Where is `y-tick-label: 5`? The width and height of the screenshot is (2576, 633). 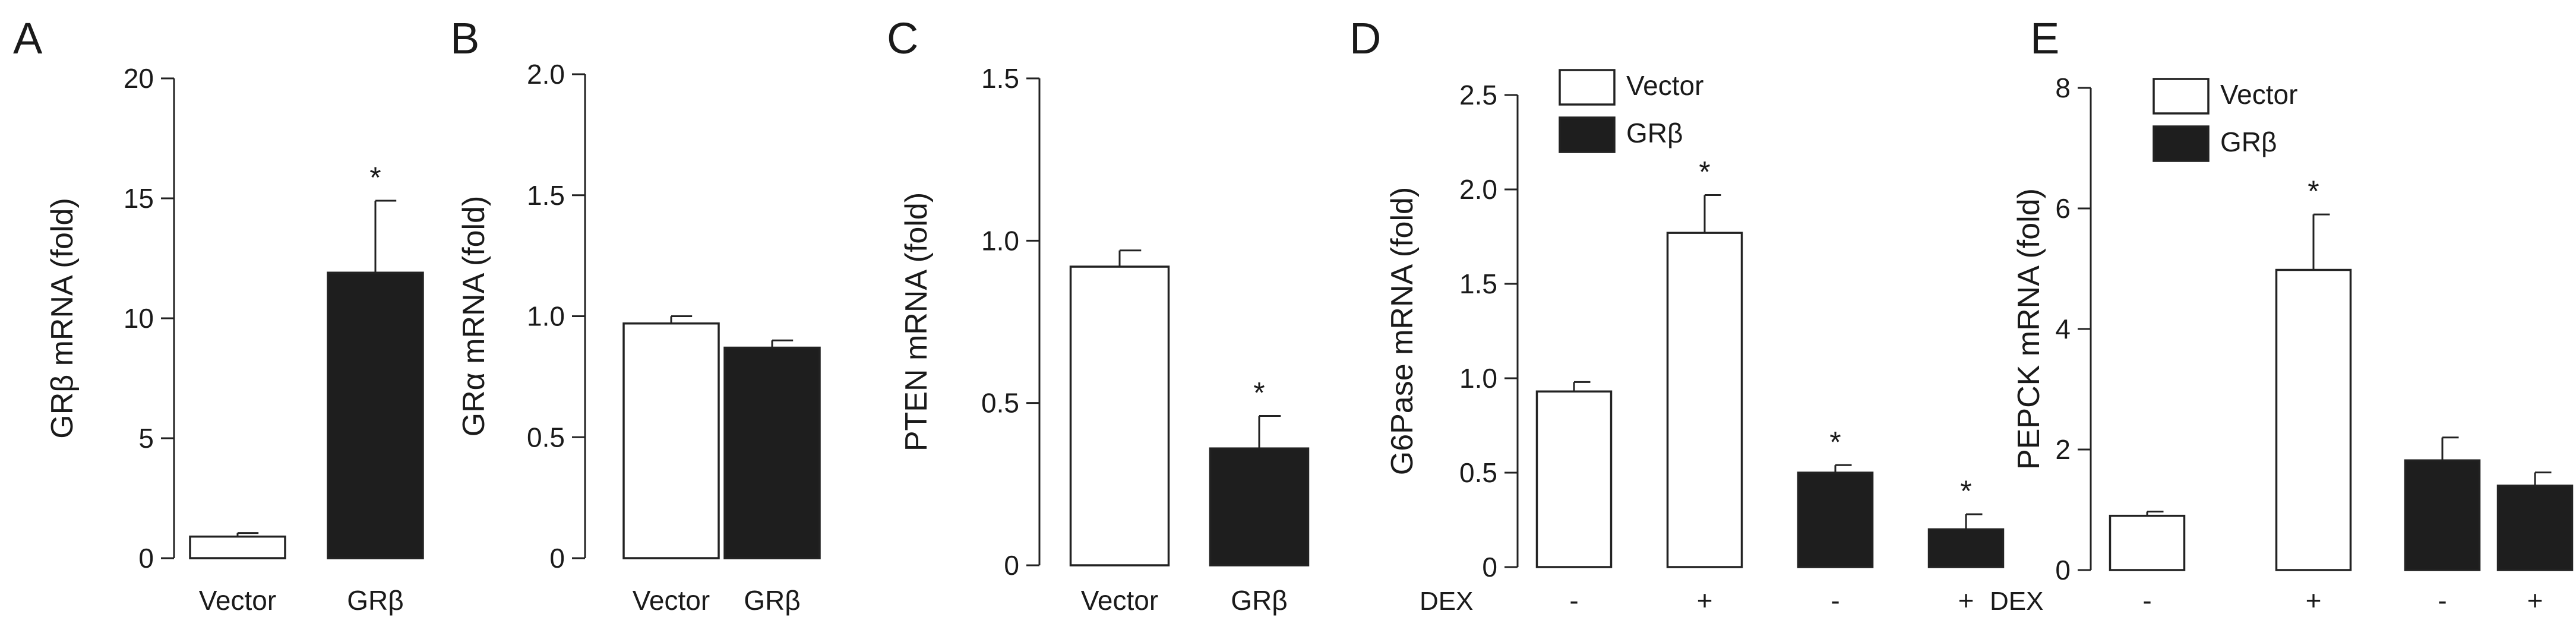
y-tick-label: 5 is located at coordinates (146, 438).